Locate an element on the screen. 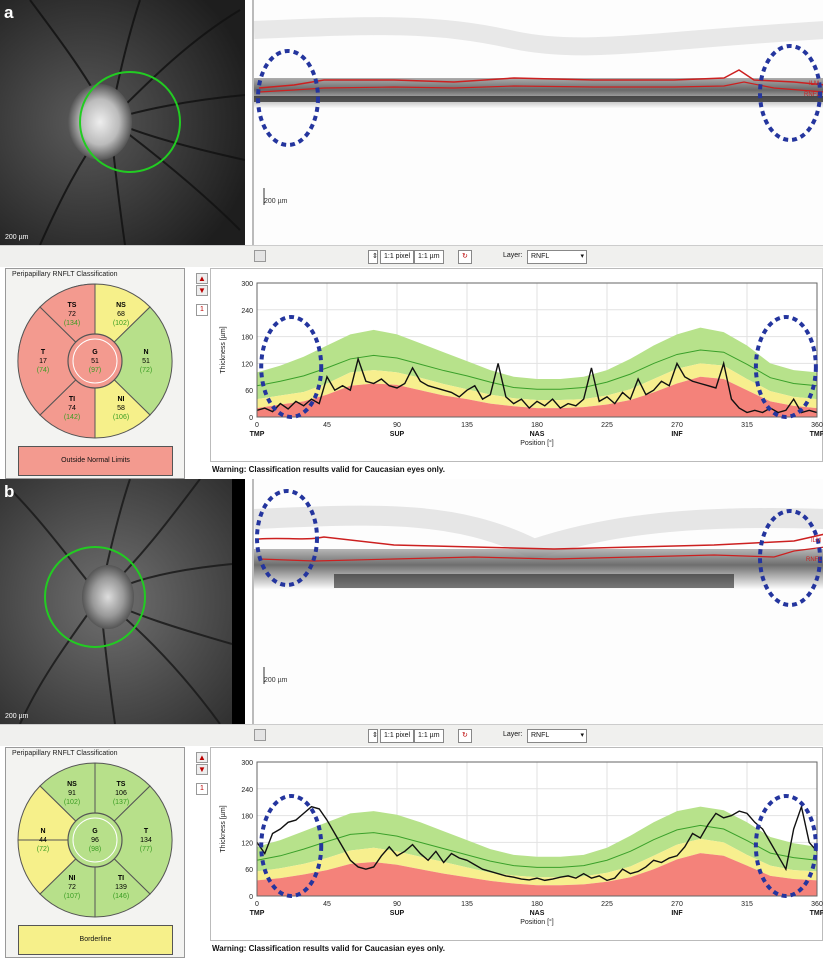 The width and height of the screenshot is (823, 958). sector-label: N is located at coordinates (145, 352).